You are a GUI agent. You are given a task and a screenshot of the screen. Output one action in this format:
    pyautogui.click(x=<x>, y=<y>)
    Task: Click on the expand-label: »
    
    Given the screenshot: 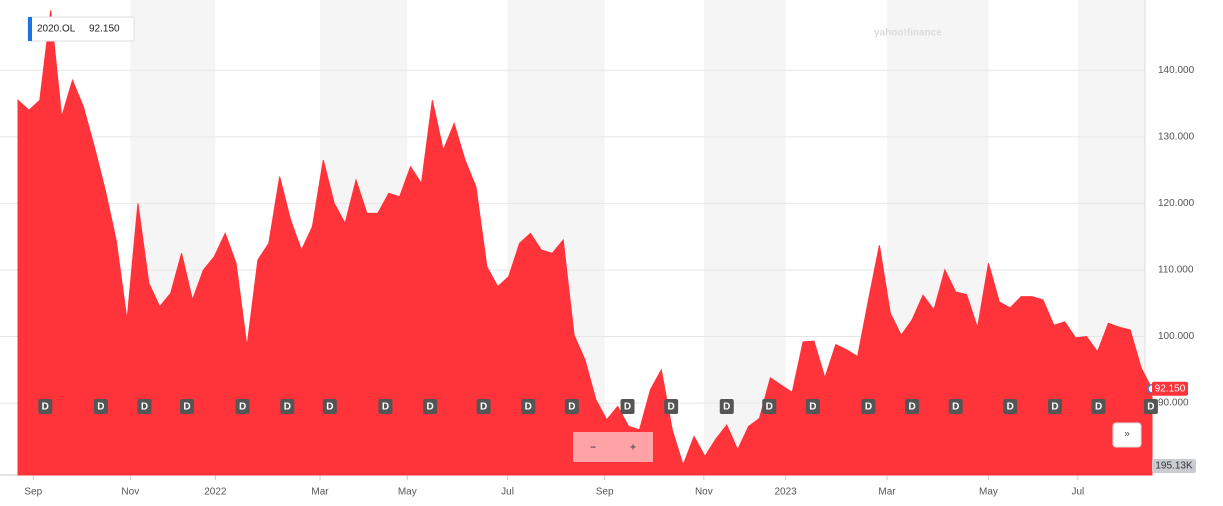 What is the action you would take?
    pyautogui.click(x=1127, y=434)
    